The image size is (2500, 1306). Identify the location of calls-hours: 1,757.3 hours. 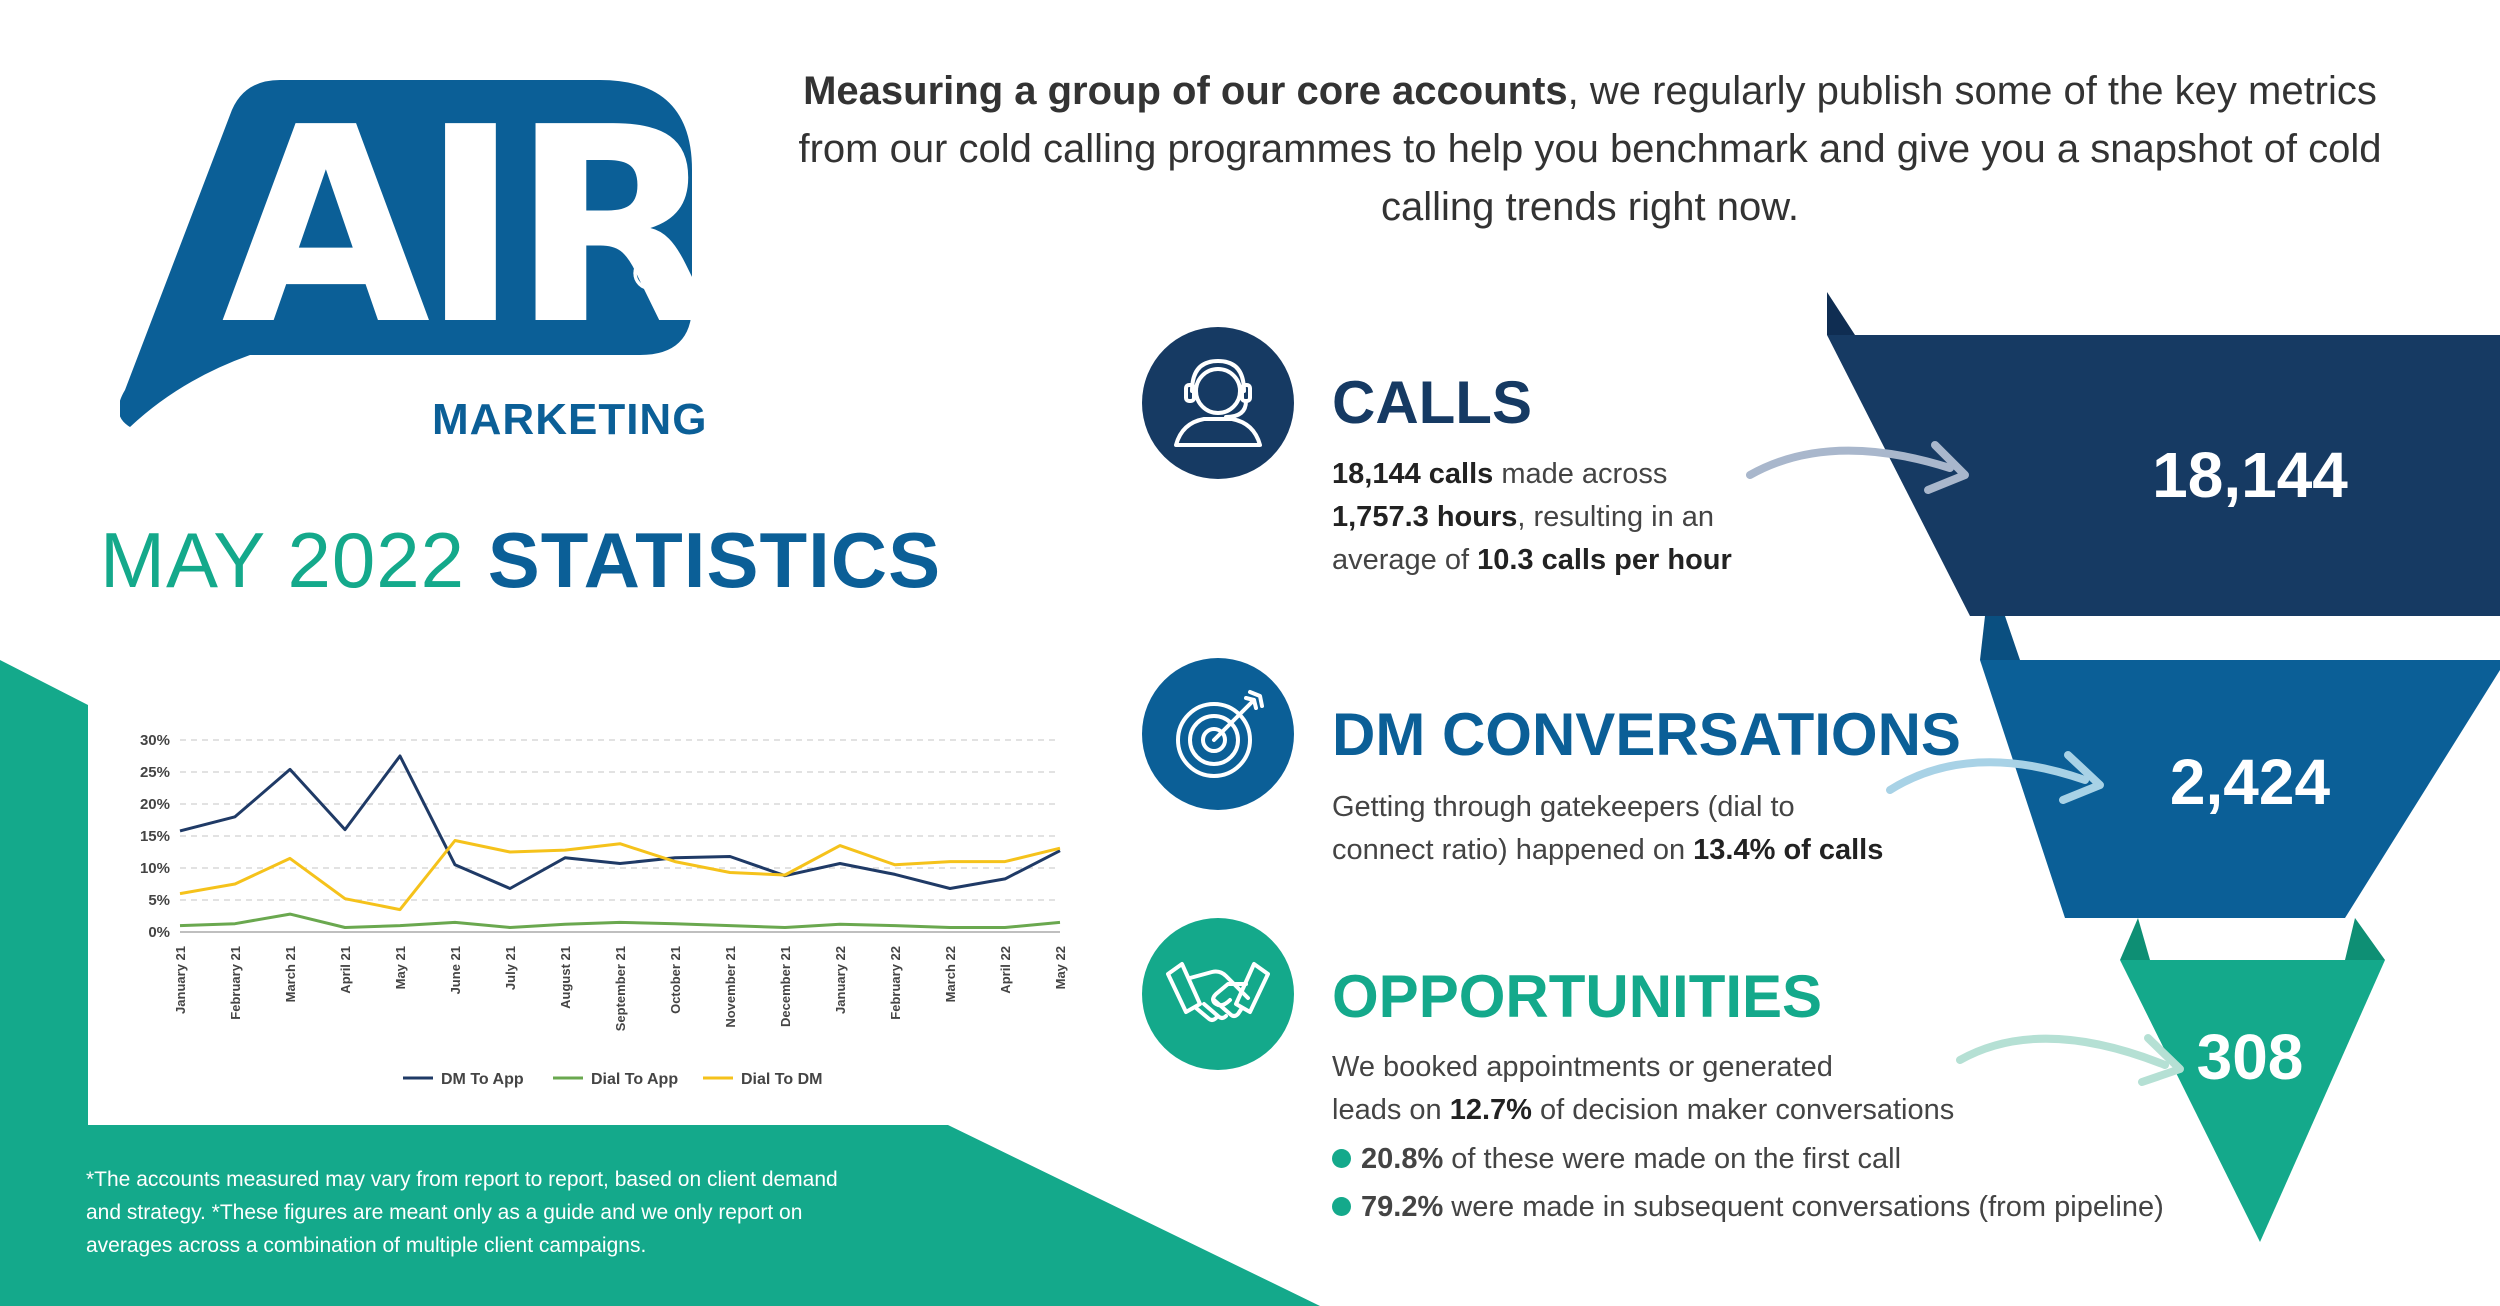
(1425, 517).